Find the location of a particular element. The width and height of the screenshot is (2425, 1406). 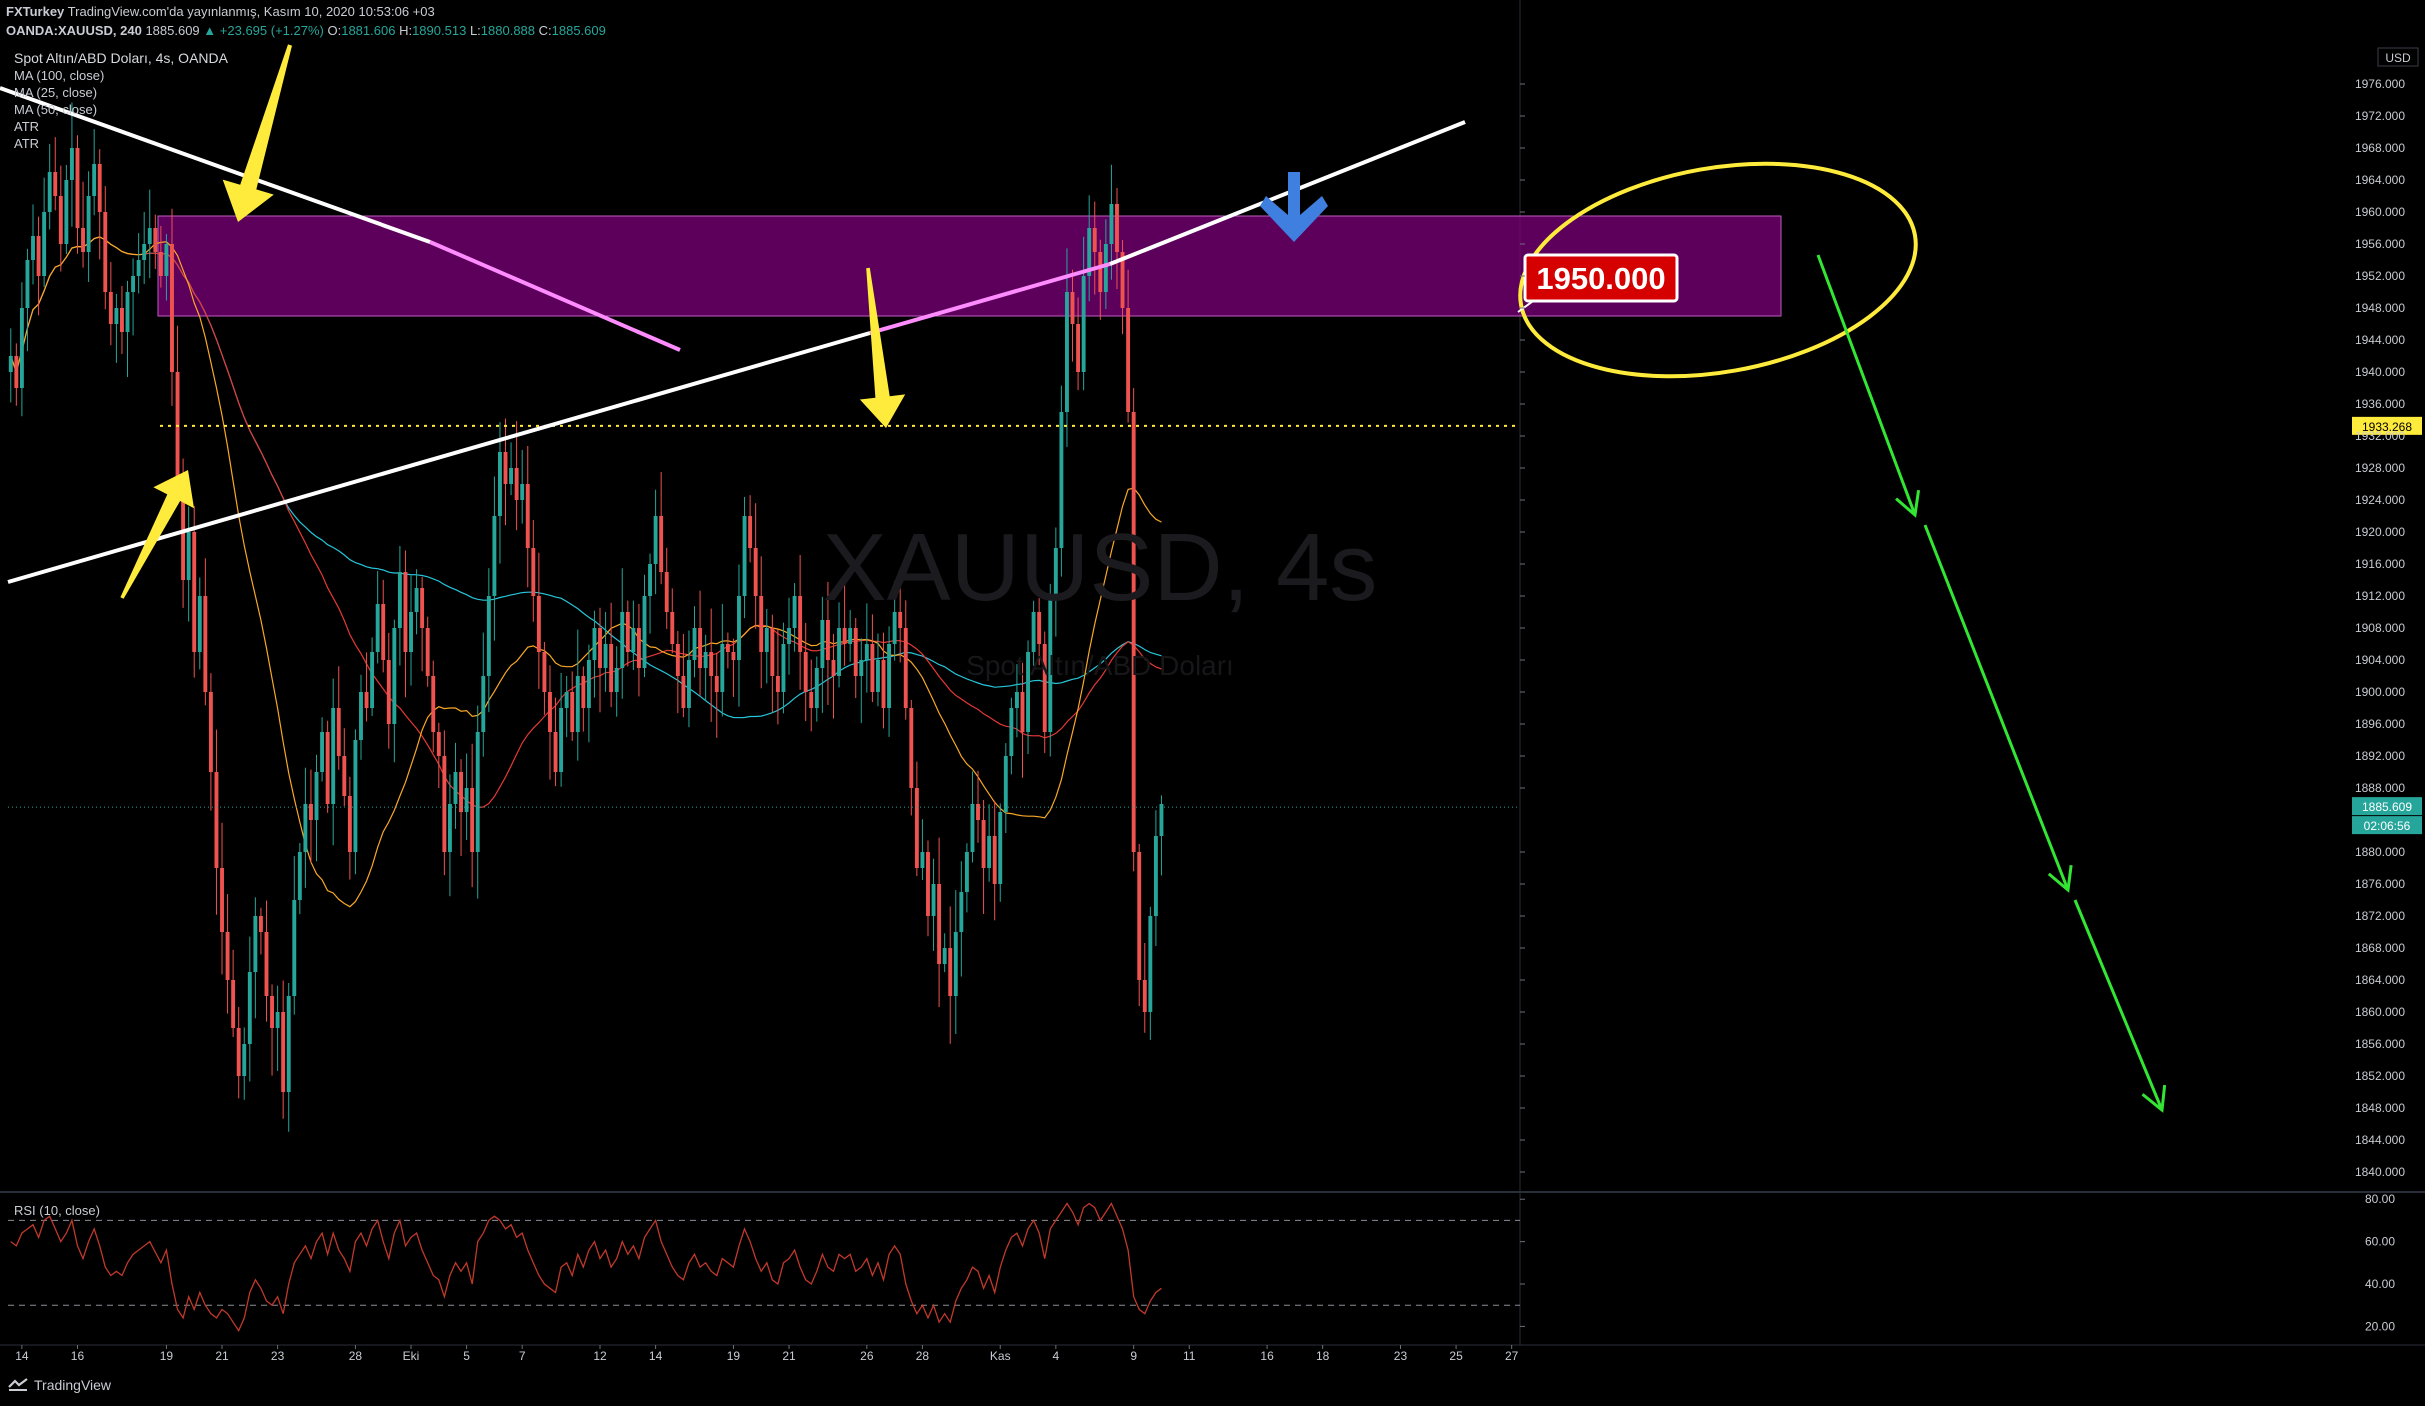

price-tick-label: 1896.000 is located at coordinates (2380, 724).